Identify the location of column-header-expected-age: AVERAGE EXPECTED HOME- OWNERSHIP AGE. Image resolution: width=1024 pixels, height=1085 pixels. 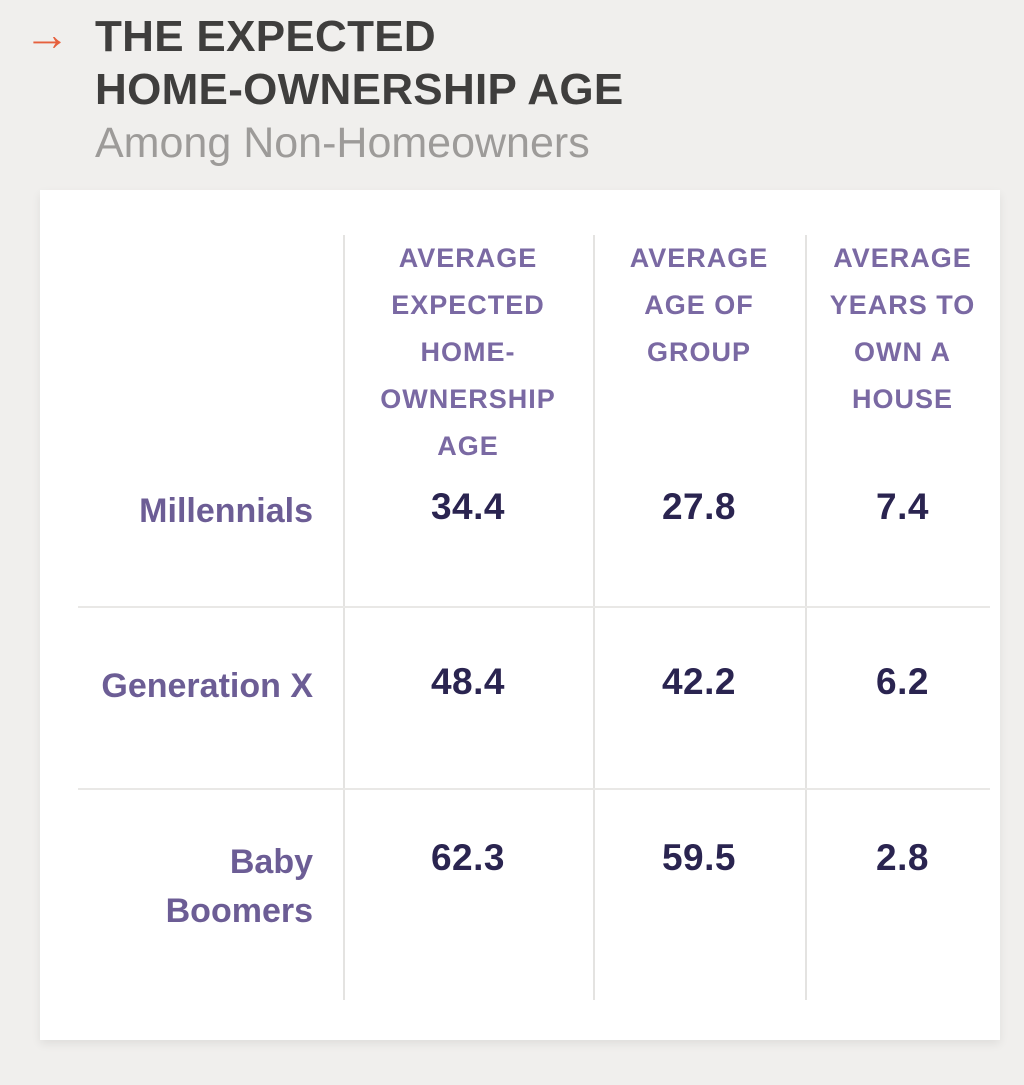
(468, 352).